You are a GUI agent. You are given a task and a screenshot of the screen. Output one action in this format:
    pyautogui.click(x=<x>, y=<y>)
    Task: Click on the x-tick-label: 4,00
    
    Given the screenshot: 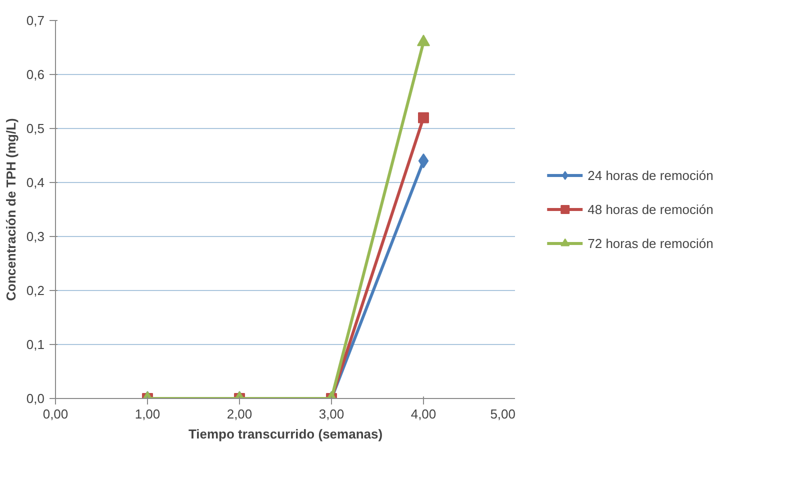 What is the action you would take?
    pyautogui.click(x=423, y=414)
    